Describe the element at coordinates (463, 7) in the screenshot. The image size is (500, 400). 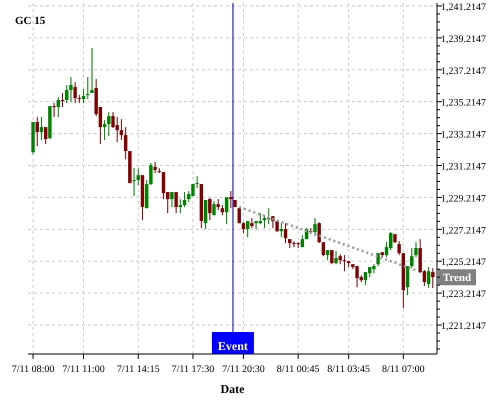
I see `y-tick-label: 1,241.2147` at that location.